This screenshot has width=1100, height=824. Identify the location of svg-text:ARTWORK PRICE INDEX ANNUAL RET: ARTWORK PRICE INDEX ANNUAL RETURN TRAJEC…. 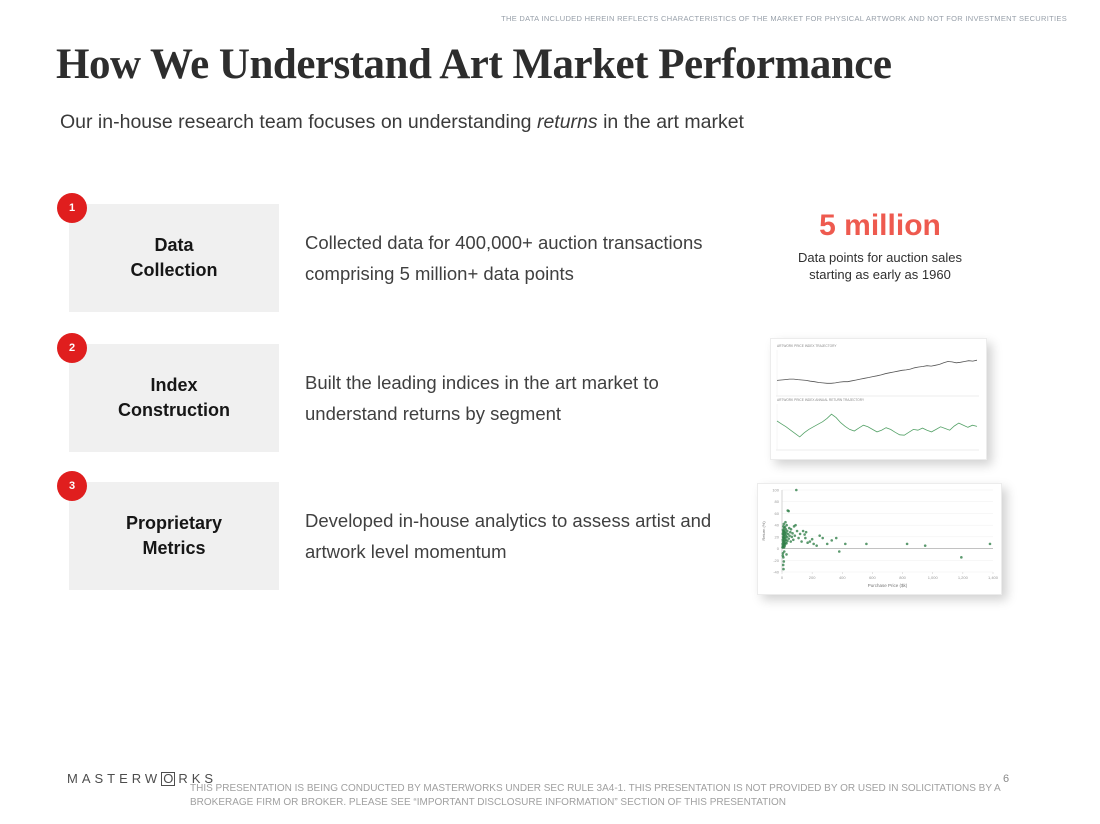
(821, 400).